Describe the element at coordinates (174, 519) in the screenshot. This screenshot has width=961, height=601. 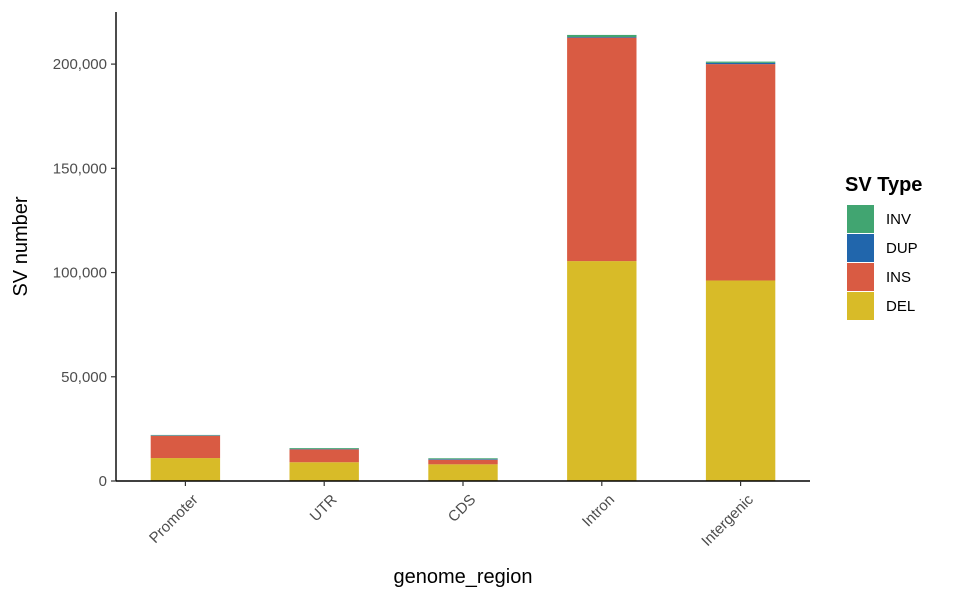
I see `x-tick-label-promoter: Promoter` at that location.